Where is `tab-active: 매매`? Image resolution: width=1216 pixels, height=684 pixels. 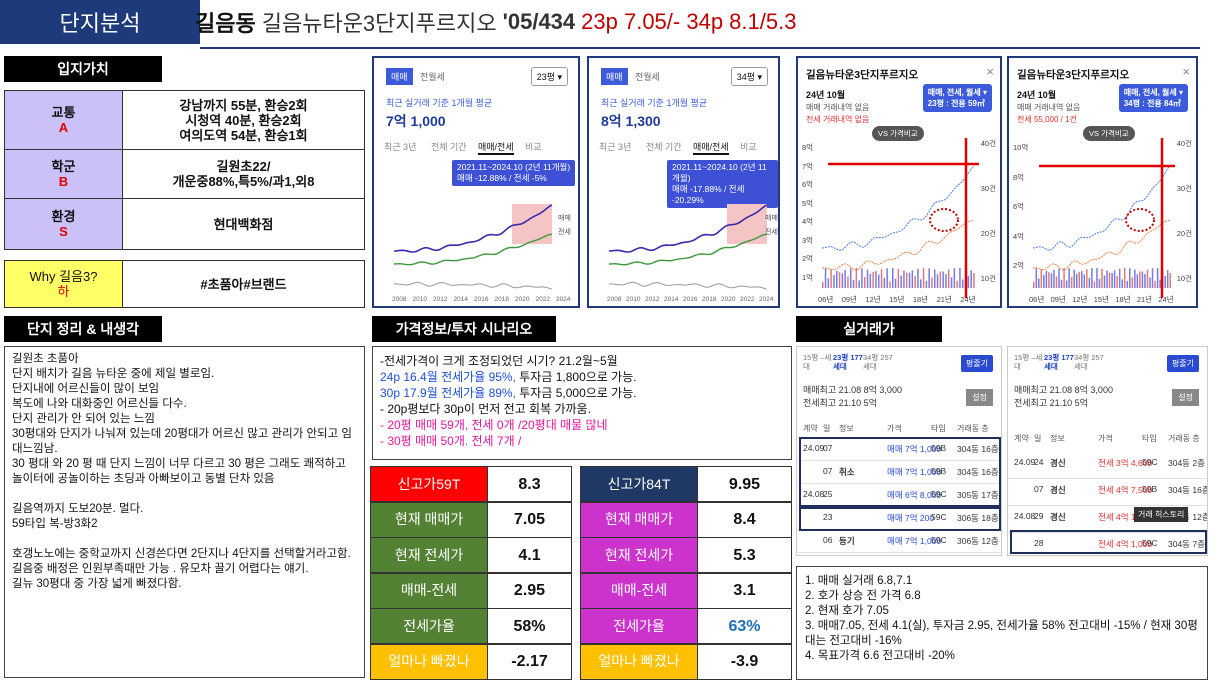 tab-active: 매매 is located at coordinates (614, 76).